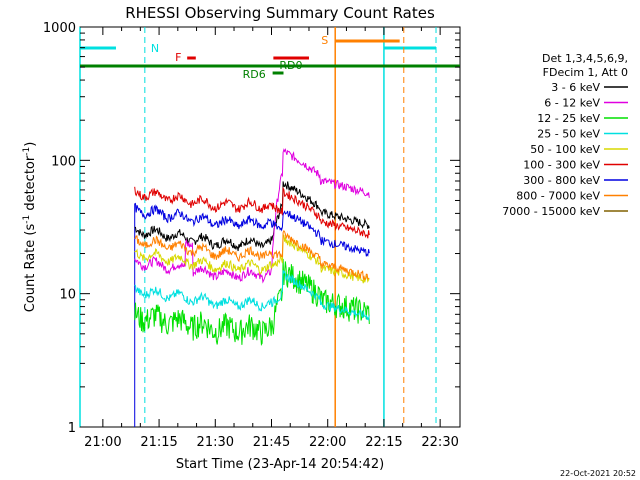  Describe the element at coordinates (568, 134) in the screenshot. I see `legend-entry-label: 25 - 50 keV` at that location.